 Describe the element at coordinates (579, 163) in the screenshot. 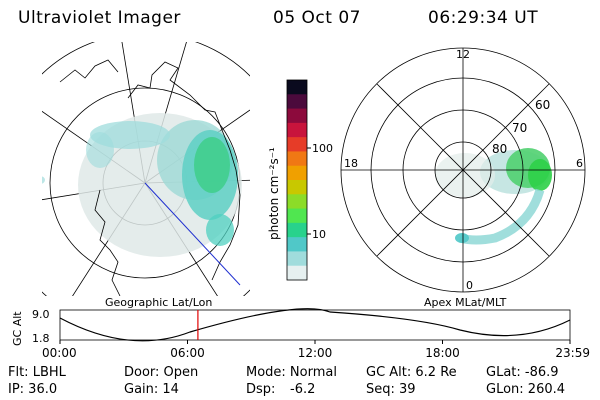

I see `mlt-label-6: 6` at that location.